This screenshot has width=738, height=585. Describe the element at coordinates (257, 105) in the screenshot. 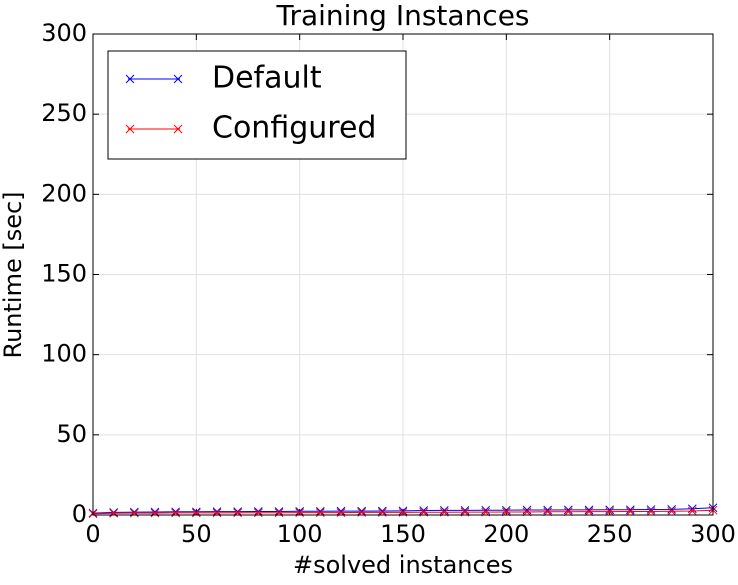

I see `legend-box` at that location.